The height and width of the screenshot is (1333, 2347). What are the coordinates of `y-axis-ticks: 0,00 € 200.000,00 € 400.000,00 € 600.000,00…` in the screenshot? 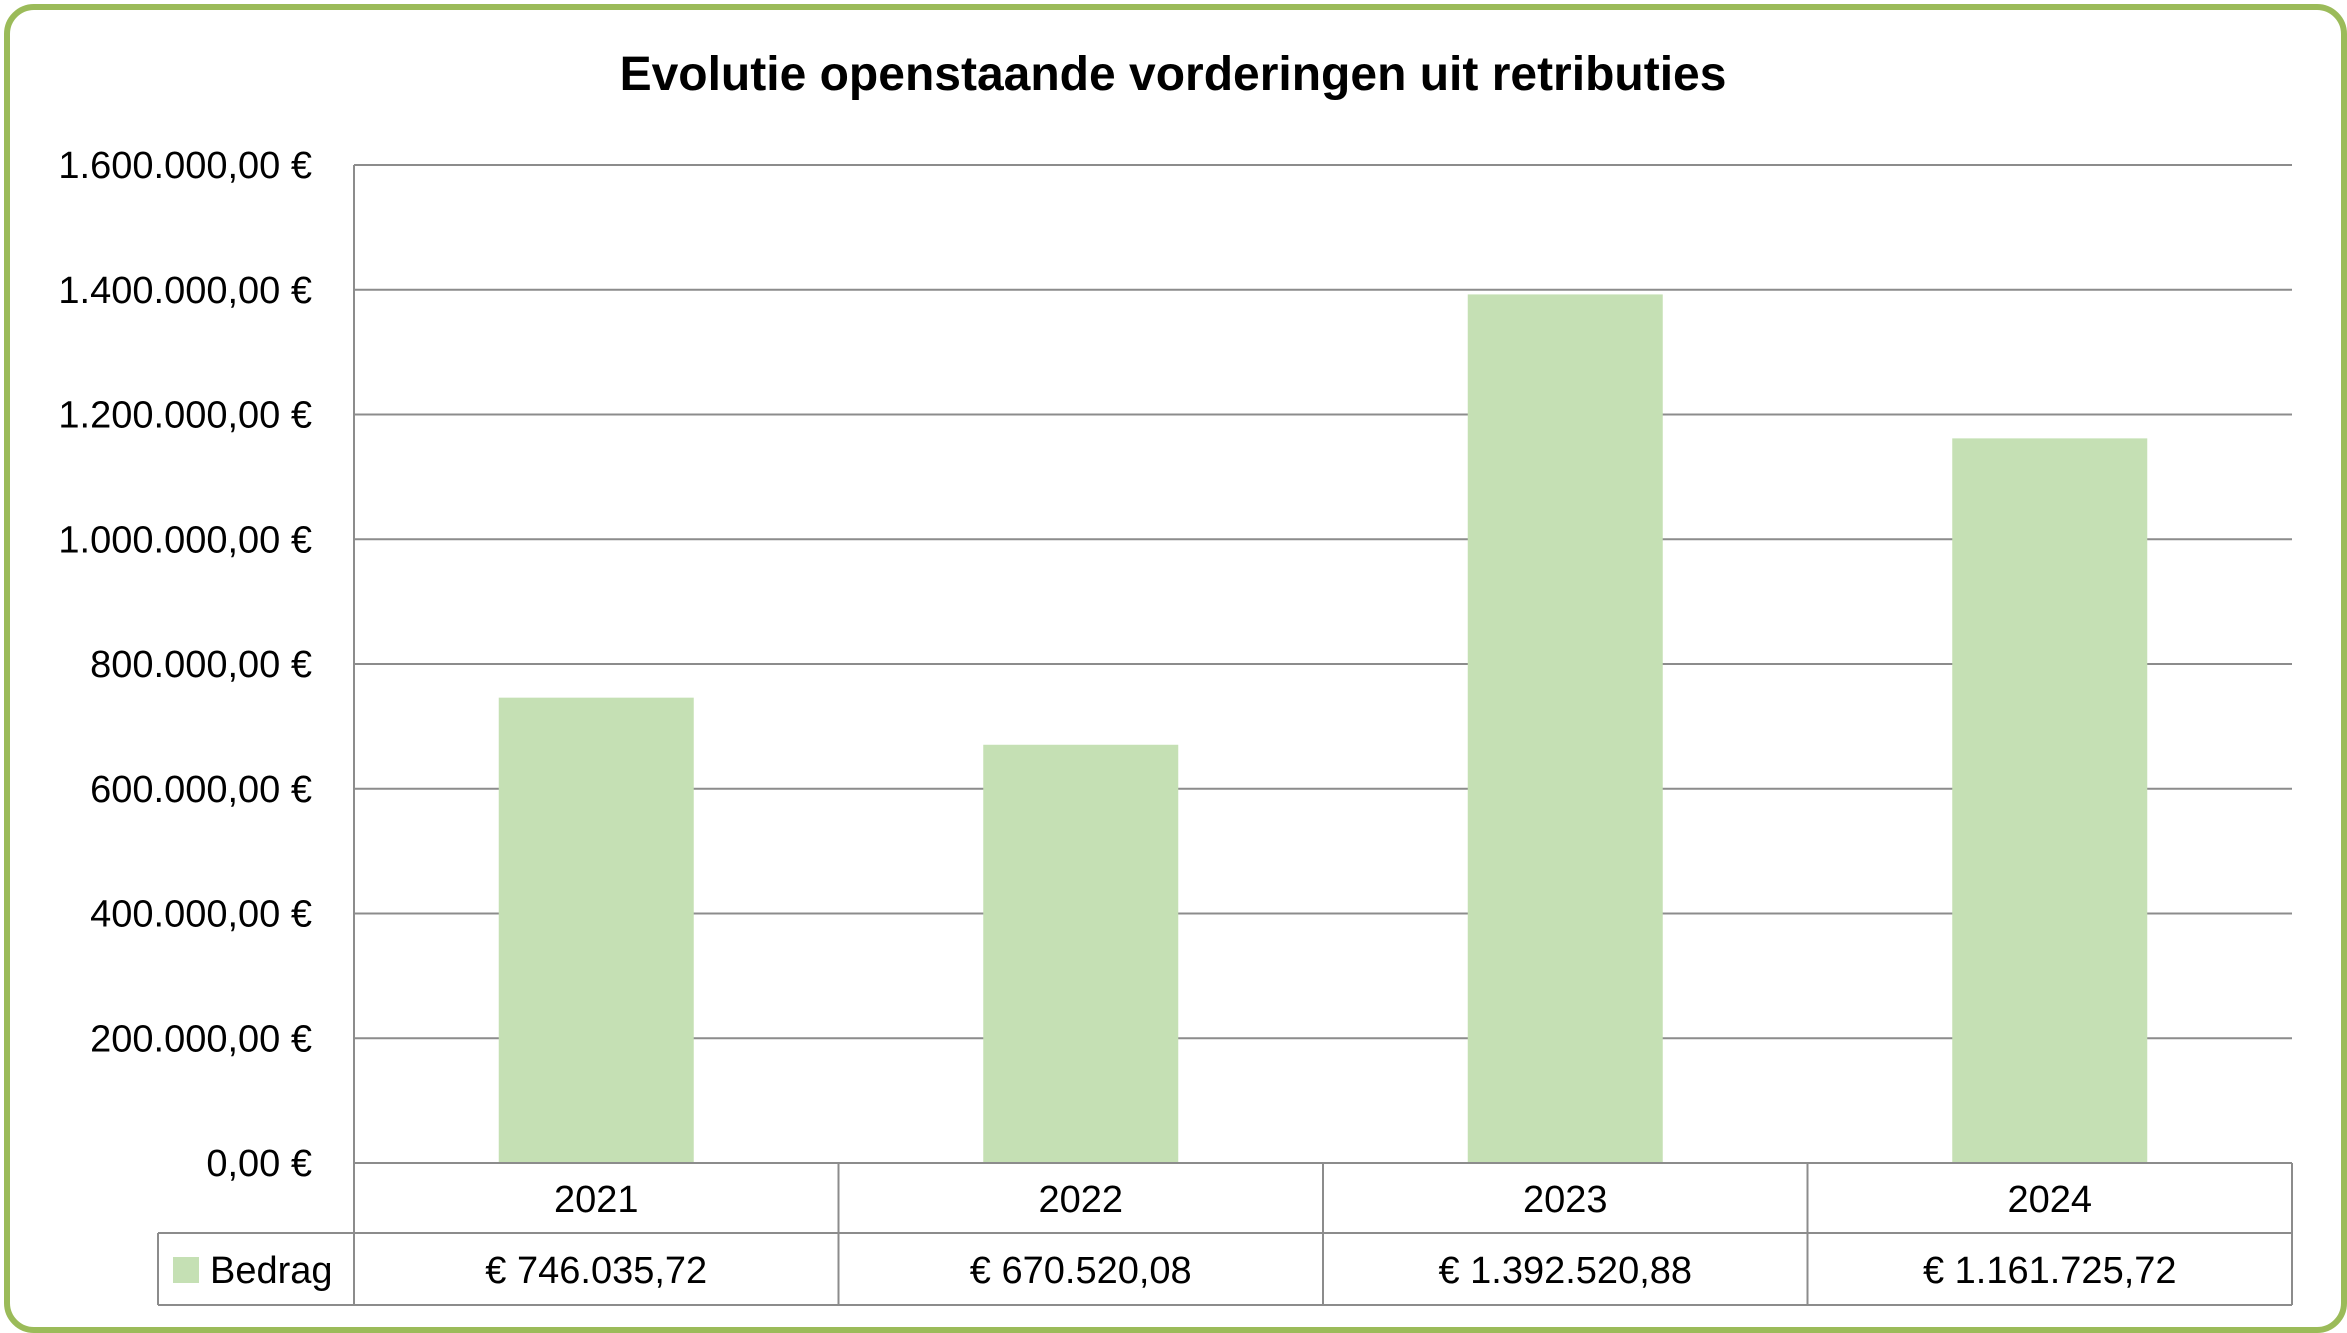 It's located at (185, 665).